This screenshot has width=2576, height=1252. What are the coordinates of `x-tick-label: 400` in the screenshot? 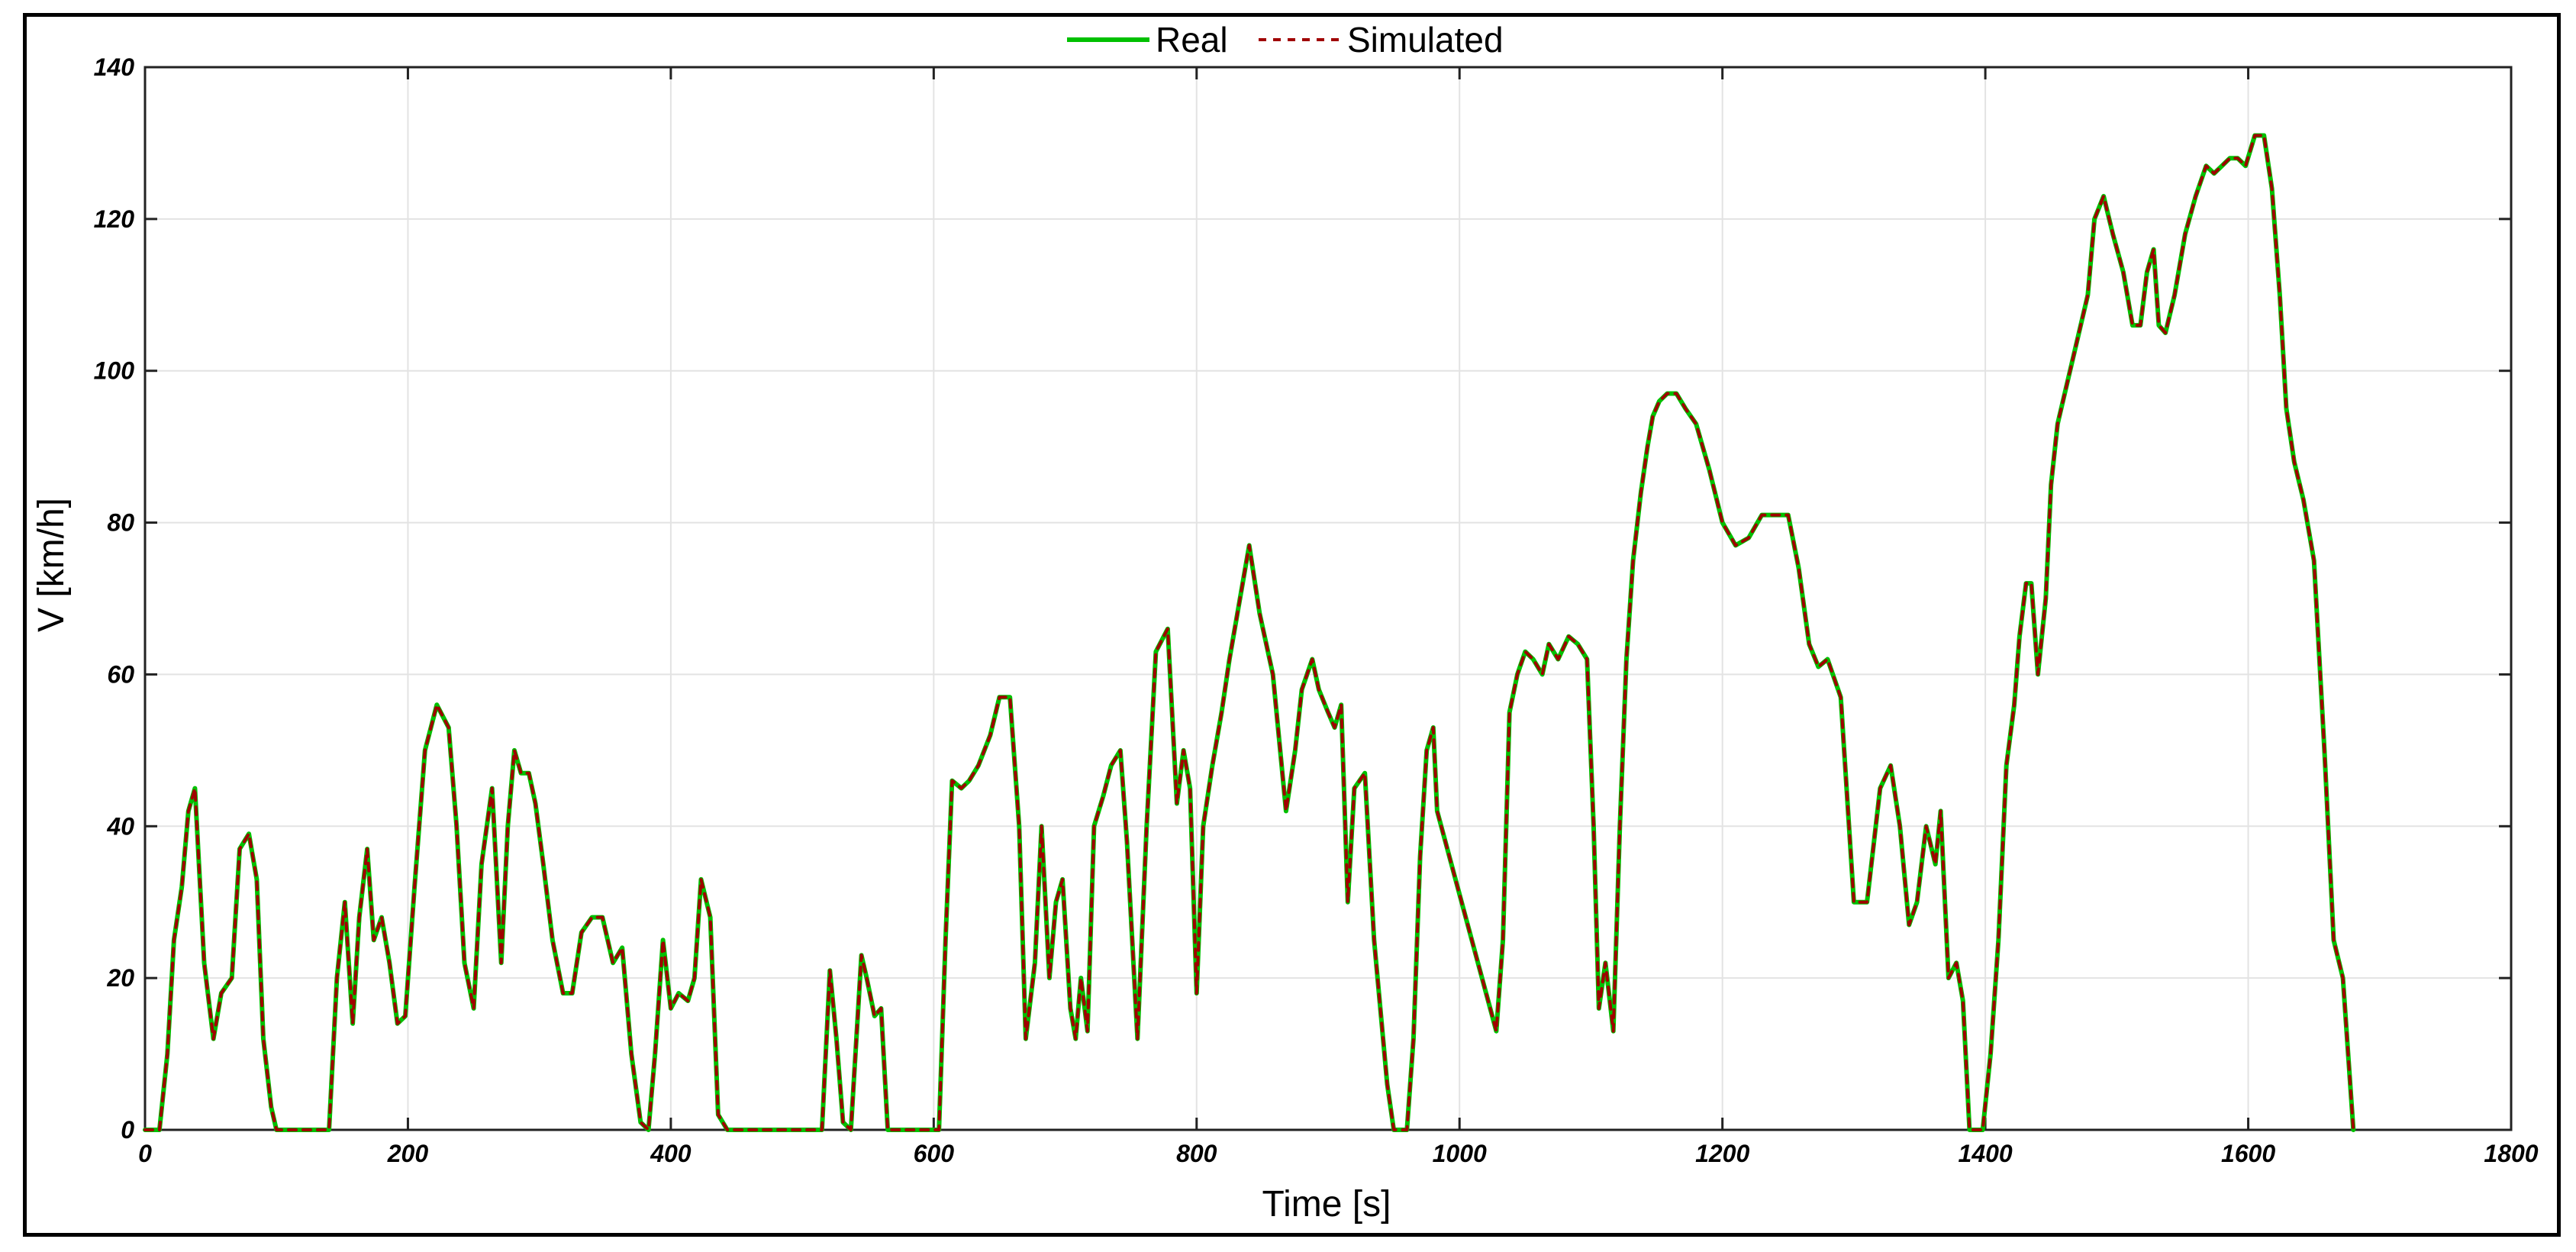 It's located at (671, 1153).